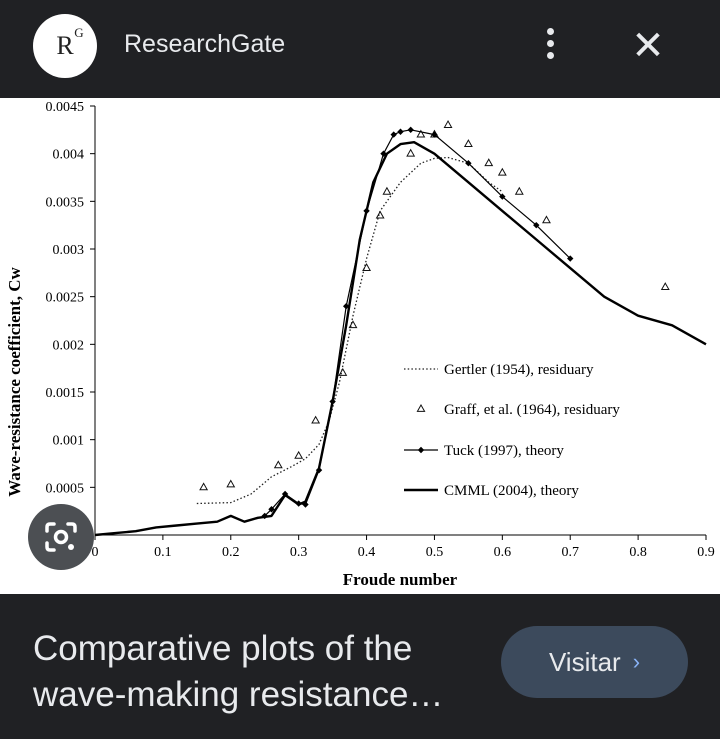 The image size is (720, 739). I want to click on x-tick-label: 0.7, so click(570, 552).